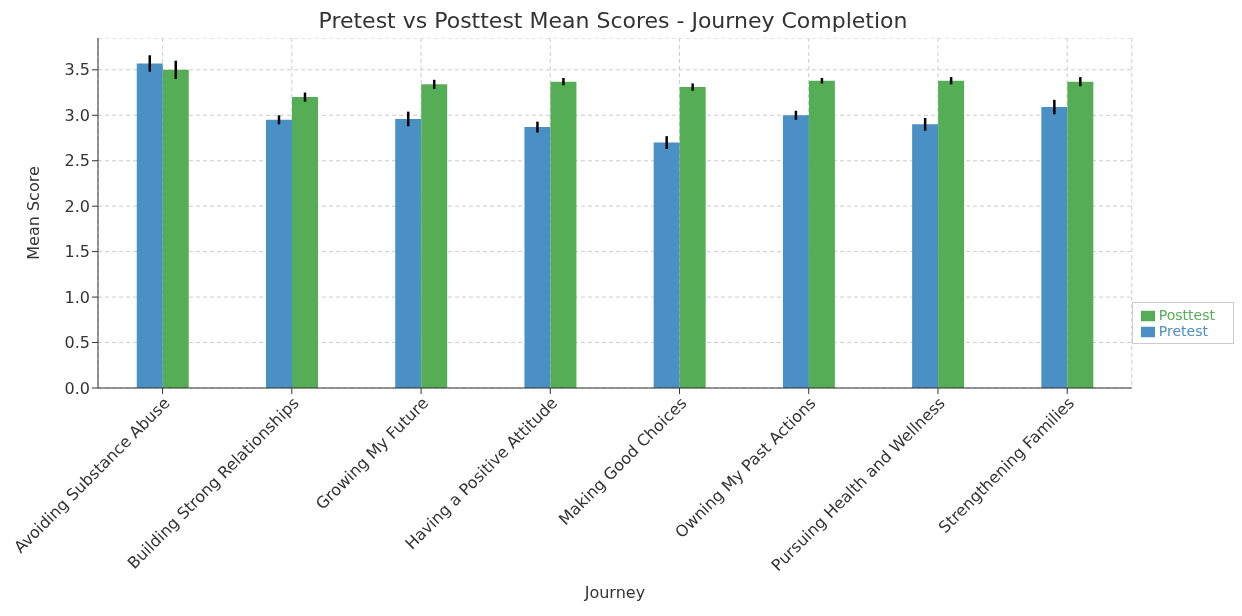 The image size is (1242, 616). Describe the element at coordinates (33, 213) in the screenshot. I see `y-axis-title: Mean Score` at that location.